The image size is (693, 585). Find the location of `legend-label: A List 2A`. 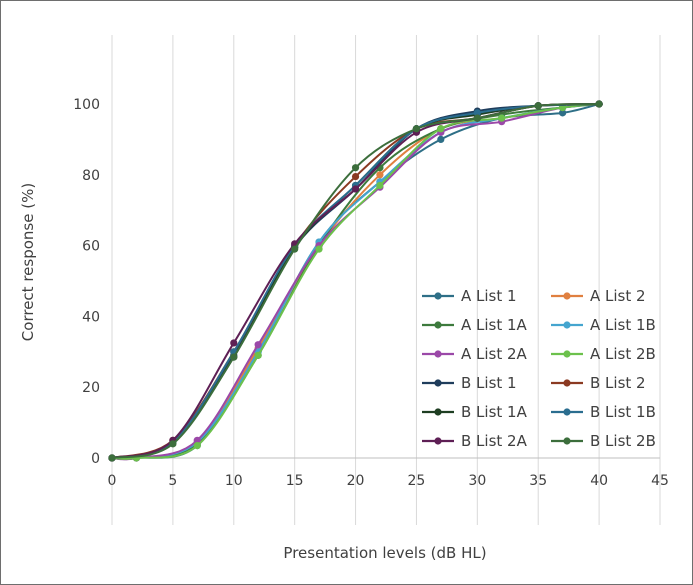

legend-label: A List 2A is located at coordinates (494, 354).